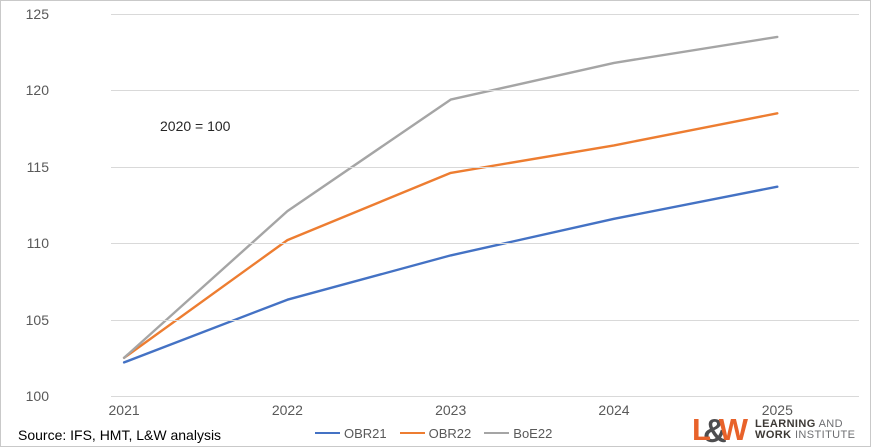  What do you see at coordinates (451, 410) in the screenshot?
I see `x-tick-label-2023: 2023` at bounding box center [451, 410].